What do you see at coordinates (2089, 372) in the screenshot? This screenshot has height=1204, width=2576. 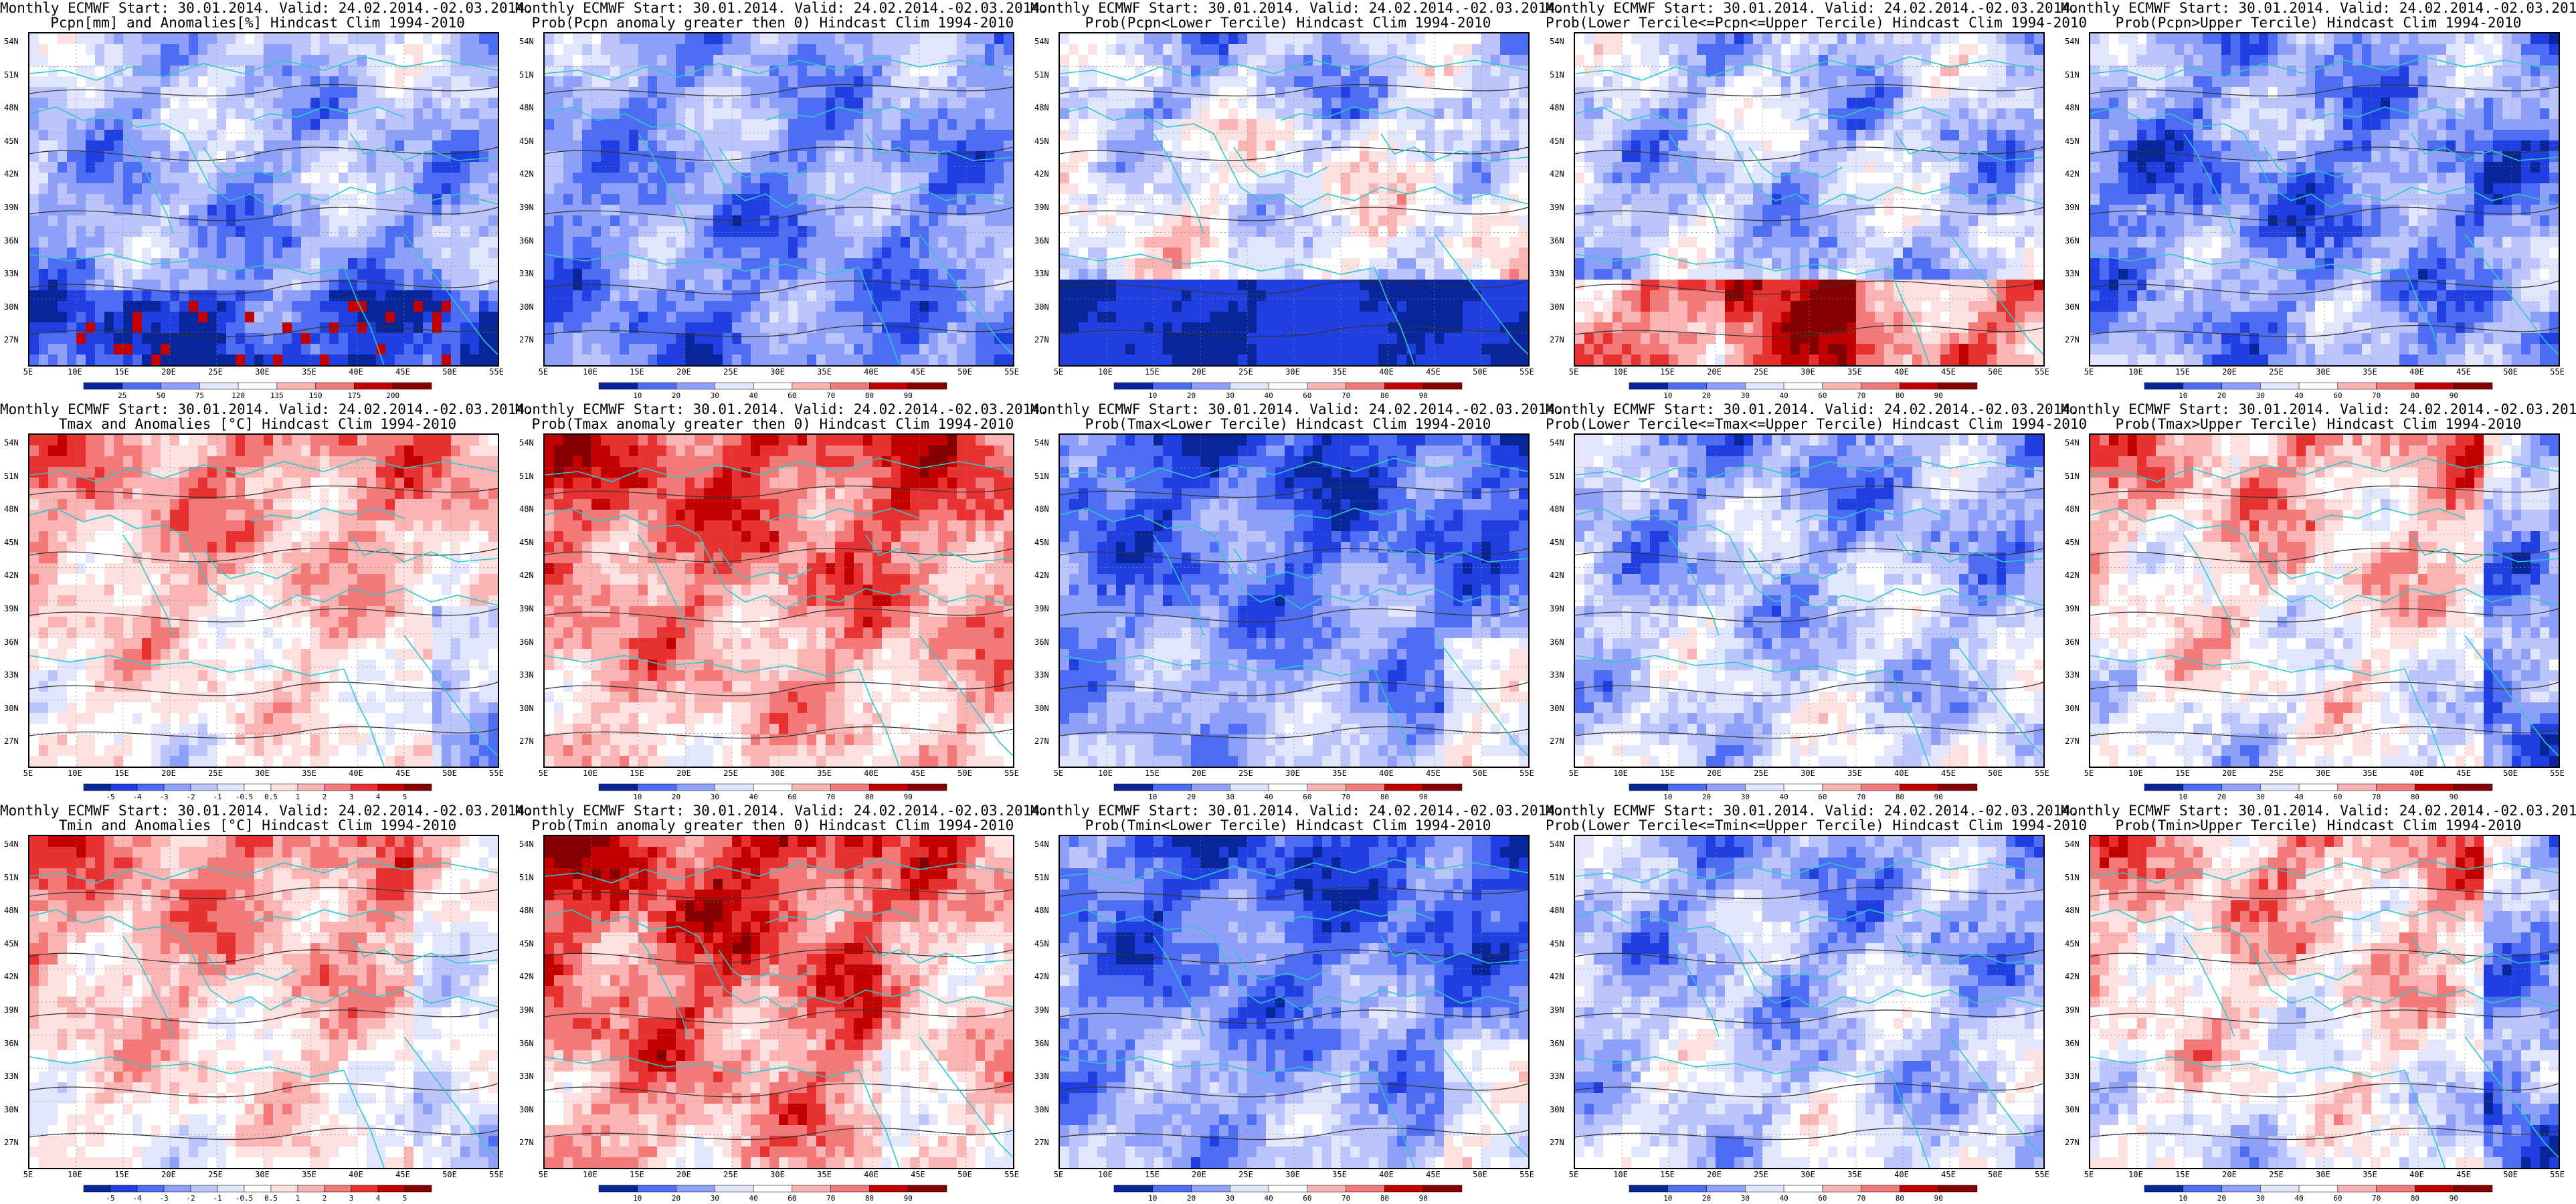 I see `longitude-label: 5E` at bounding box center [2089, 372].